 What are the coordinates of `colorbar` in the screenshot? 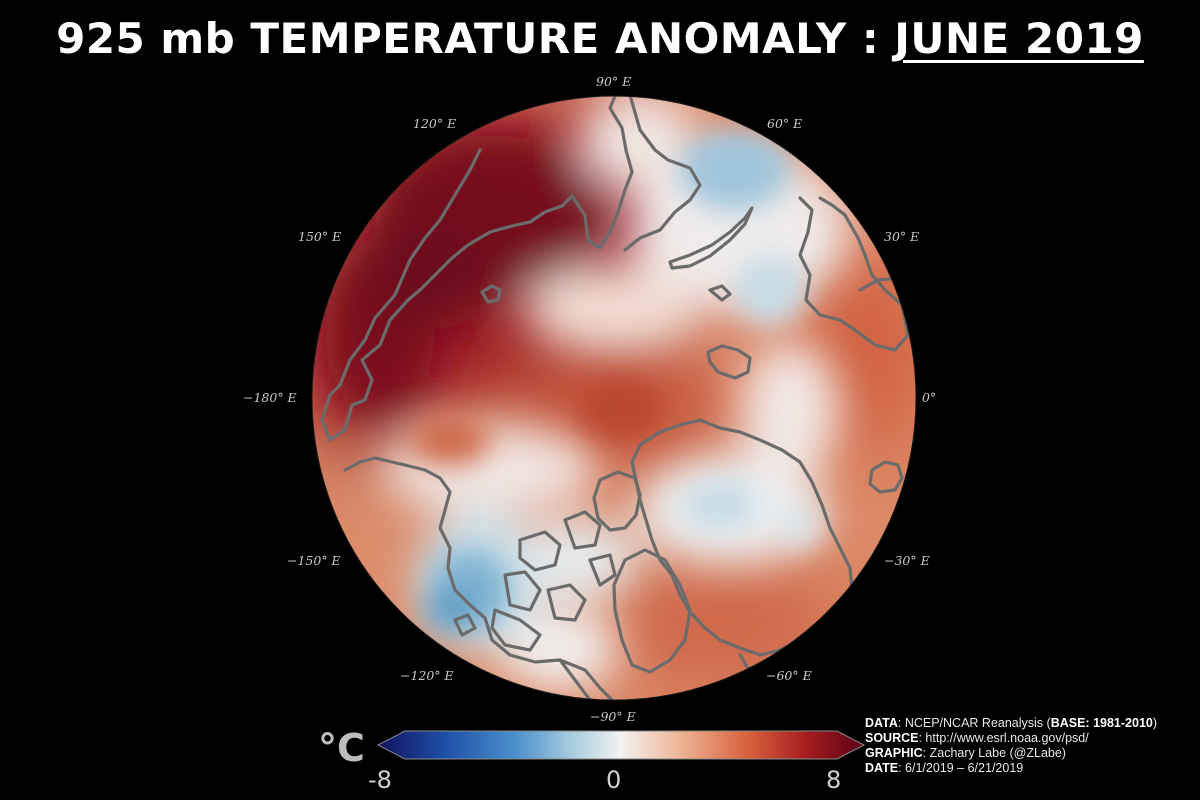 It's located at (621, 745).